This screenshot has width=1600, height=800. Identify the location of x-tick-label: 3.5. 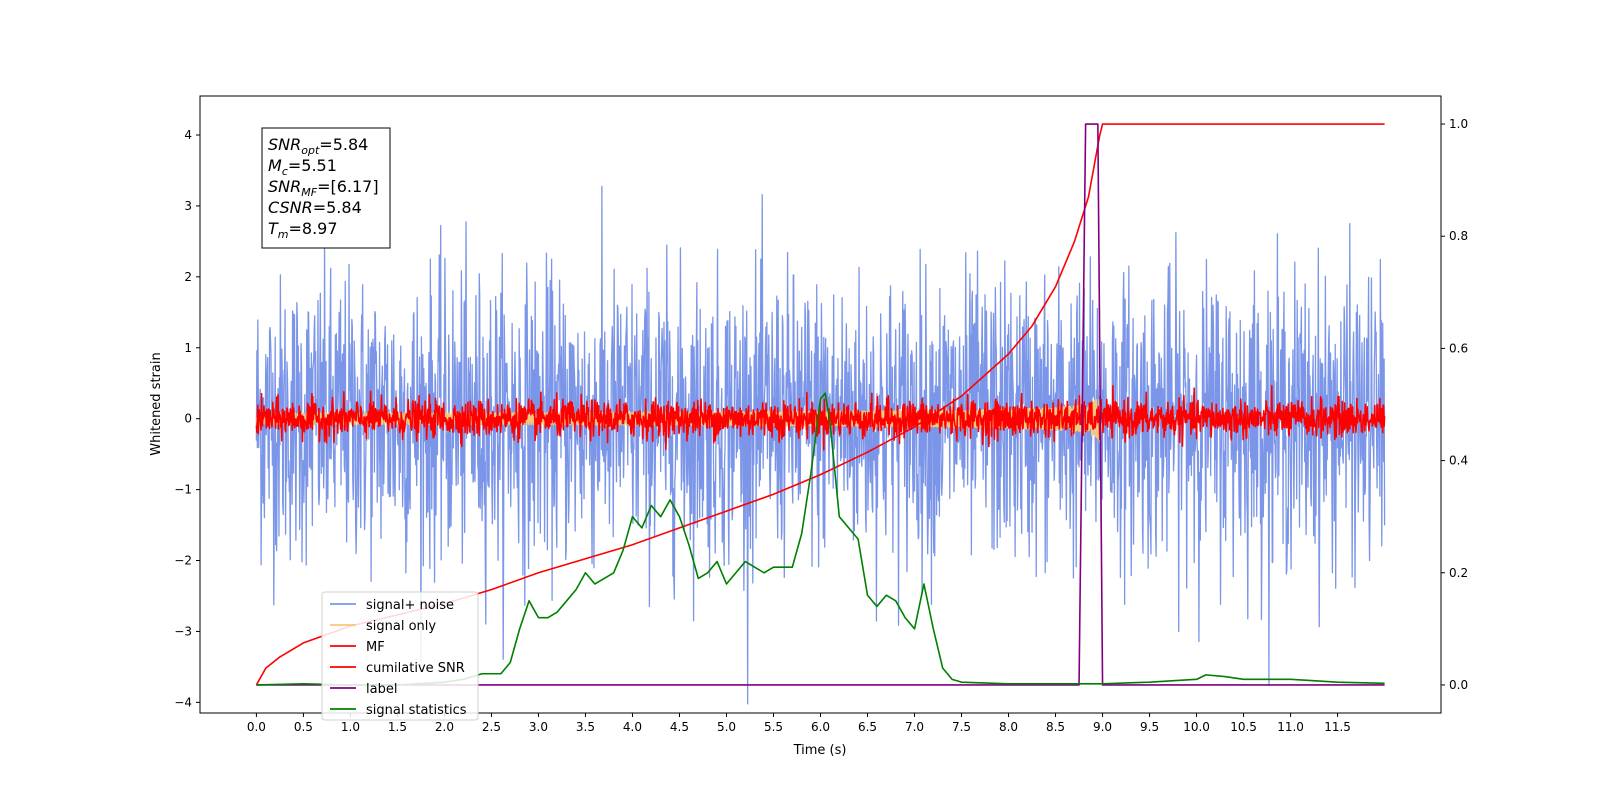
(585, 727).